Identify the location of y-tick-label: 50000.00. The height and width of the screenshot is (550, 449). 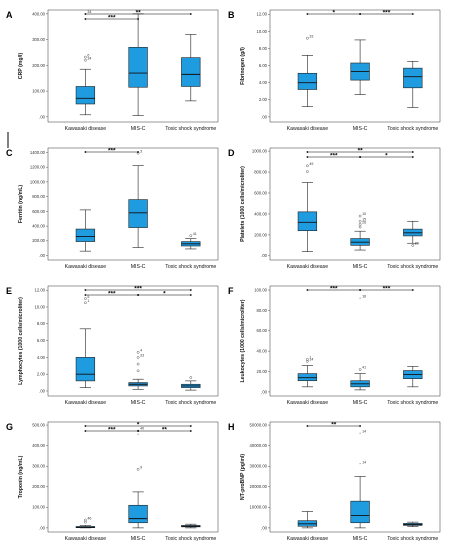
(259, 424).